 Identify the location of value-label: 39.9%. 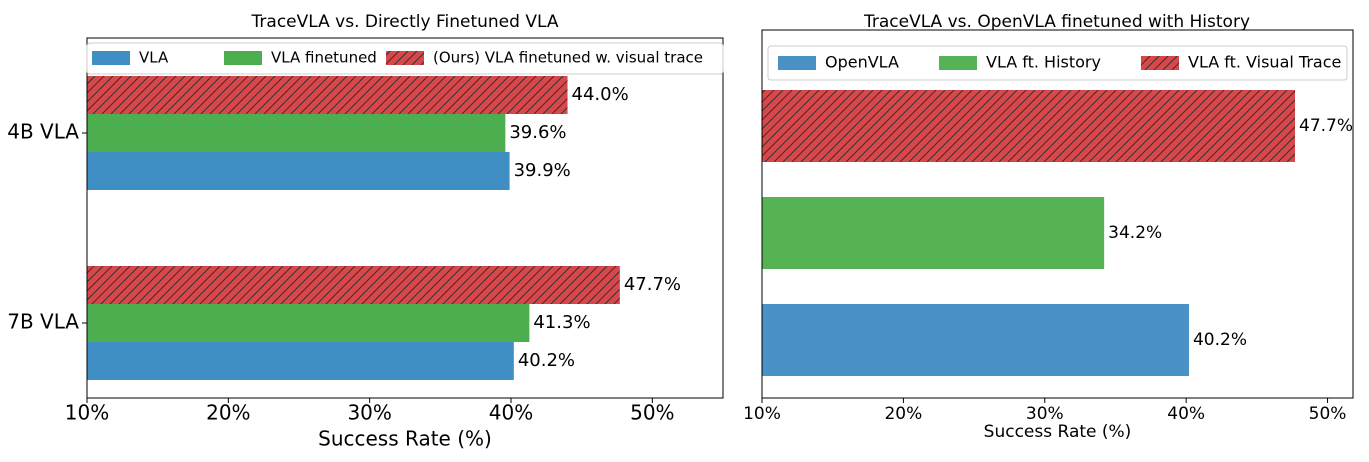
(542, 170).